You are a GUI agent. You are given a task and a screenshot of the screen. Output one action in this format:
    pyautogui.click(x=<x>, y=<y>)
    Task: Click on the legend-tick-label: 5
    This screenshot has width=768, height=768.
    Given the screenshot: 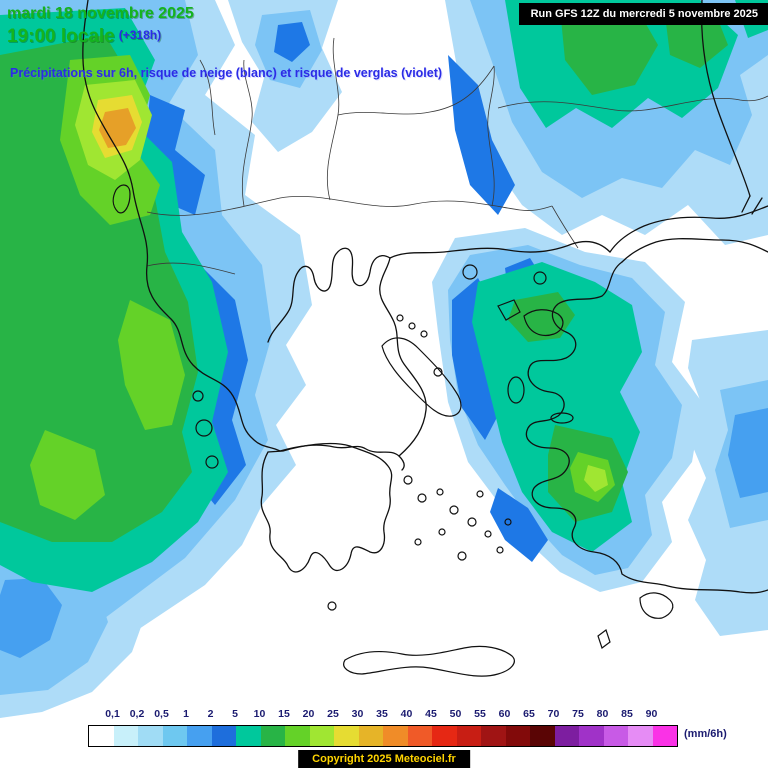 What is the action you would take?
    pyautogui.click(x=235, y=714)
    